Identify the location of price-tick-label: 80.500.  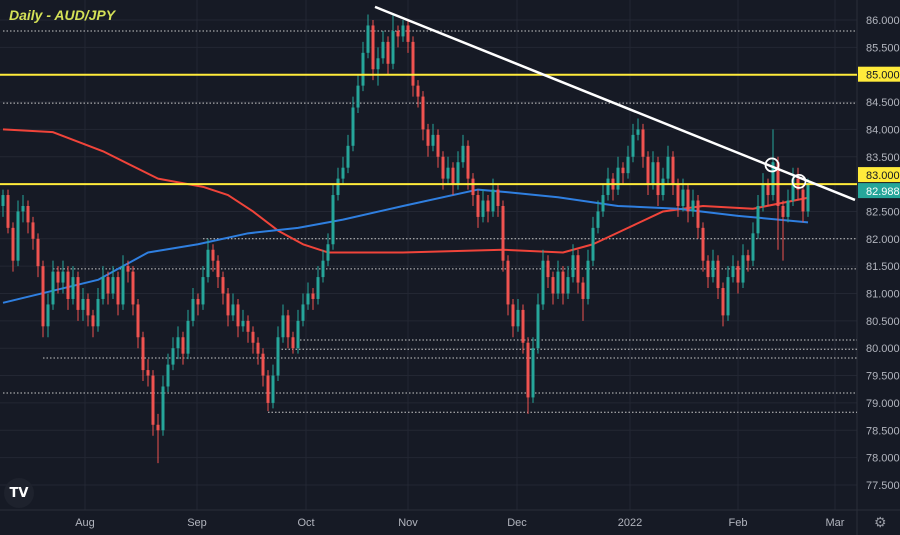
(883, 322).